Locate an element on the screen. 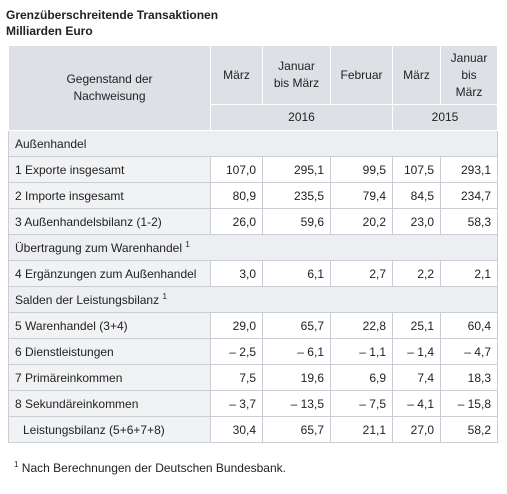 This screenshot has width=507, height=494. section-cell: Außenhandel is located at coordinates (253, 143).